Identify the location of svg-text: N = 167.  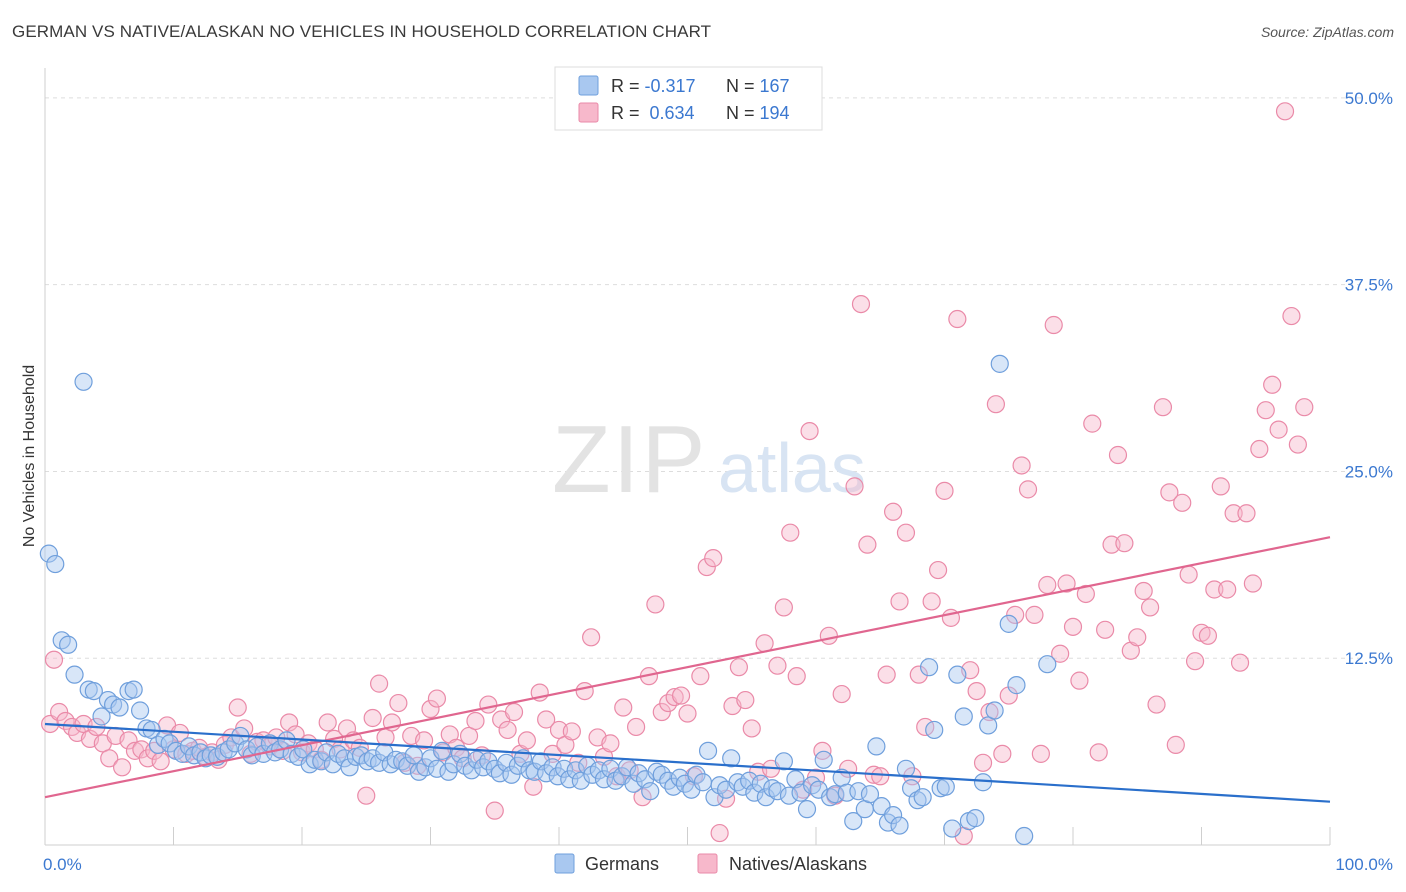
(758, 86).